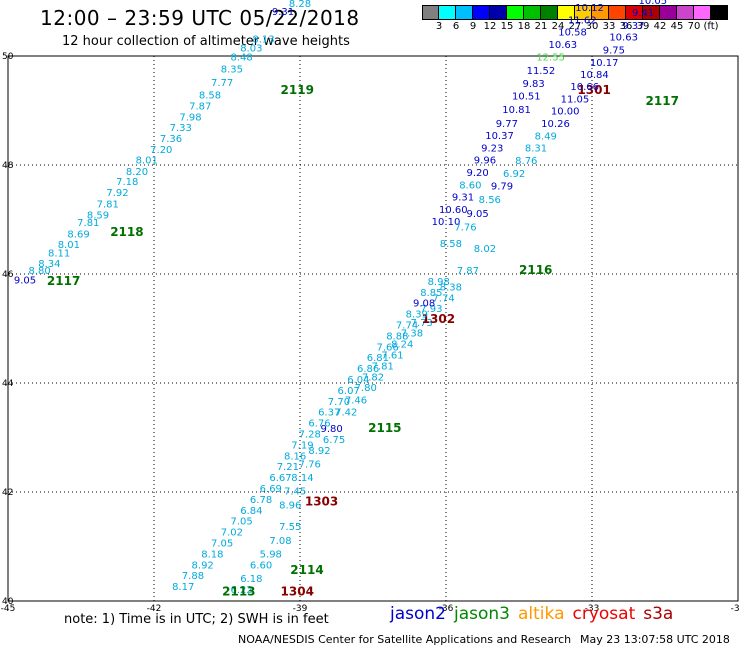  I want to click on wave-height-value: 9.75, so click(614, 50).